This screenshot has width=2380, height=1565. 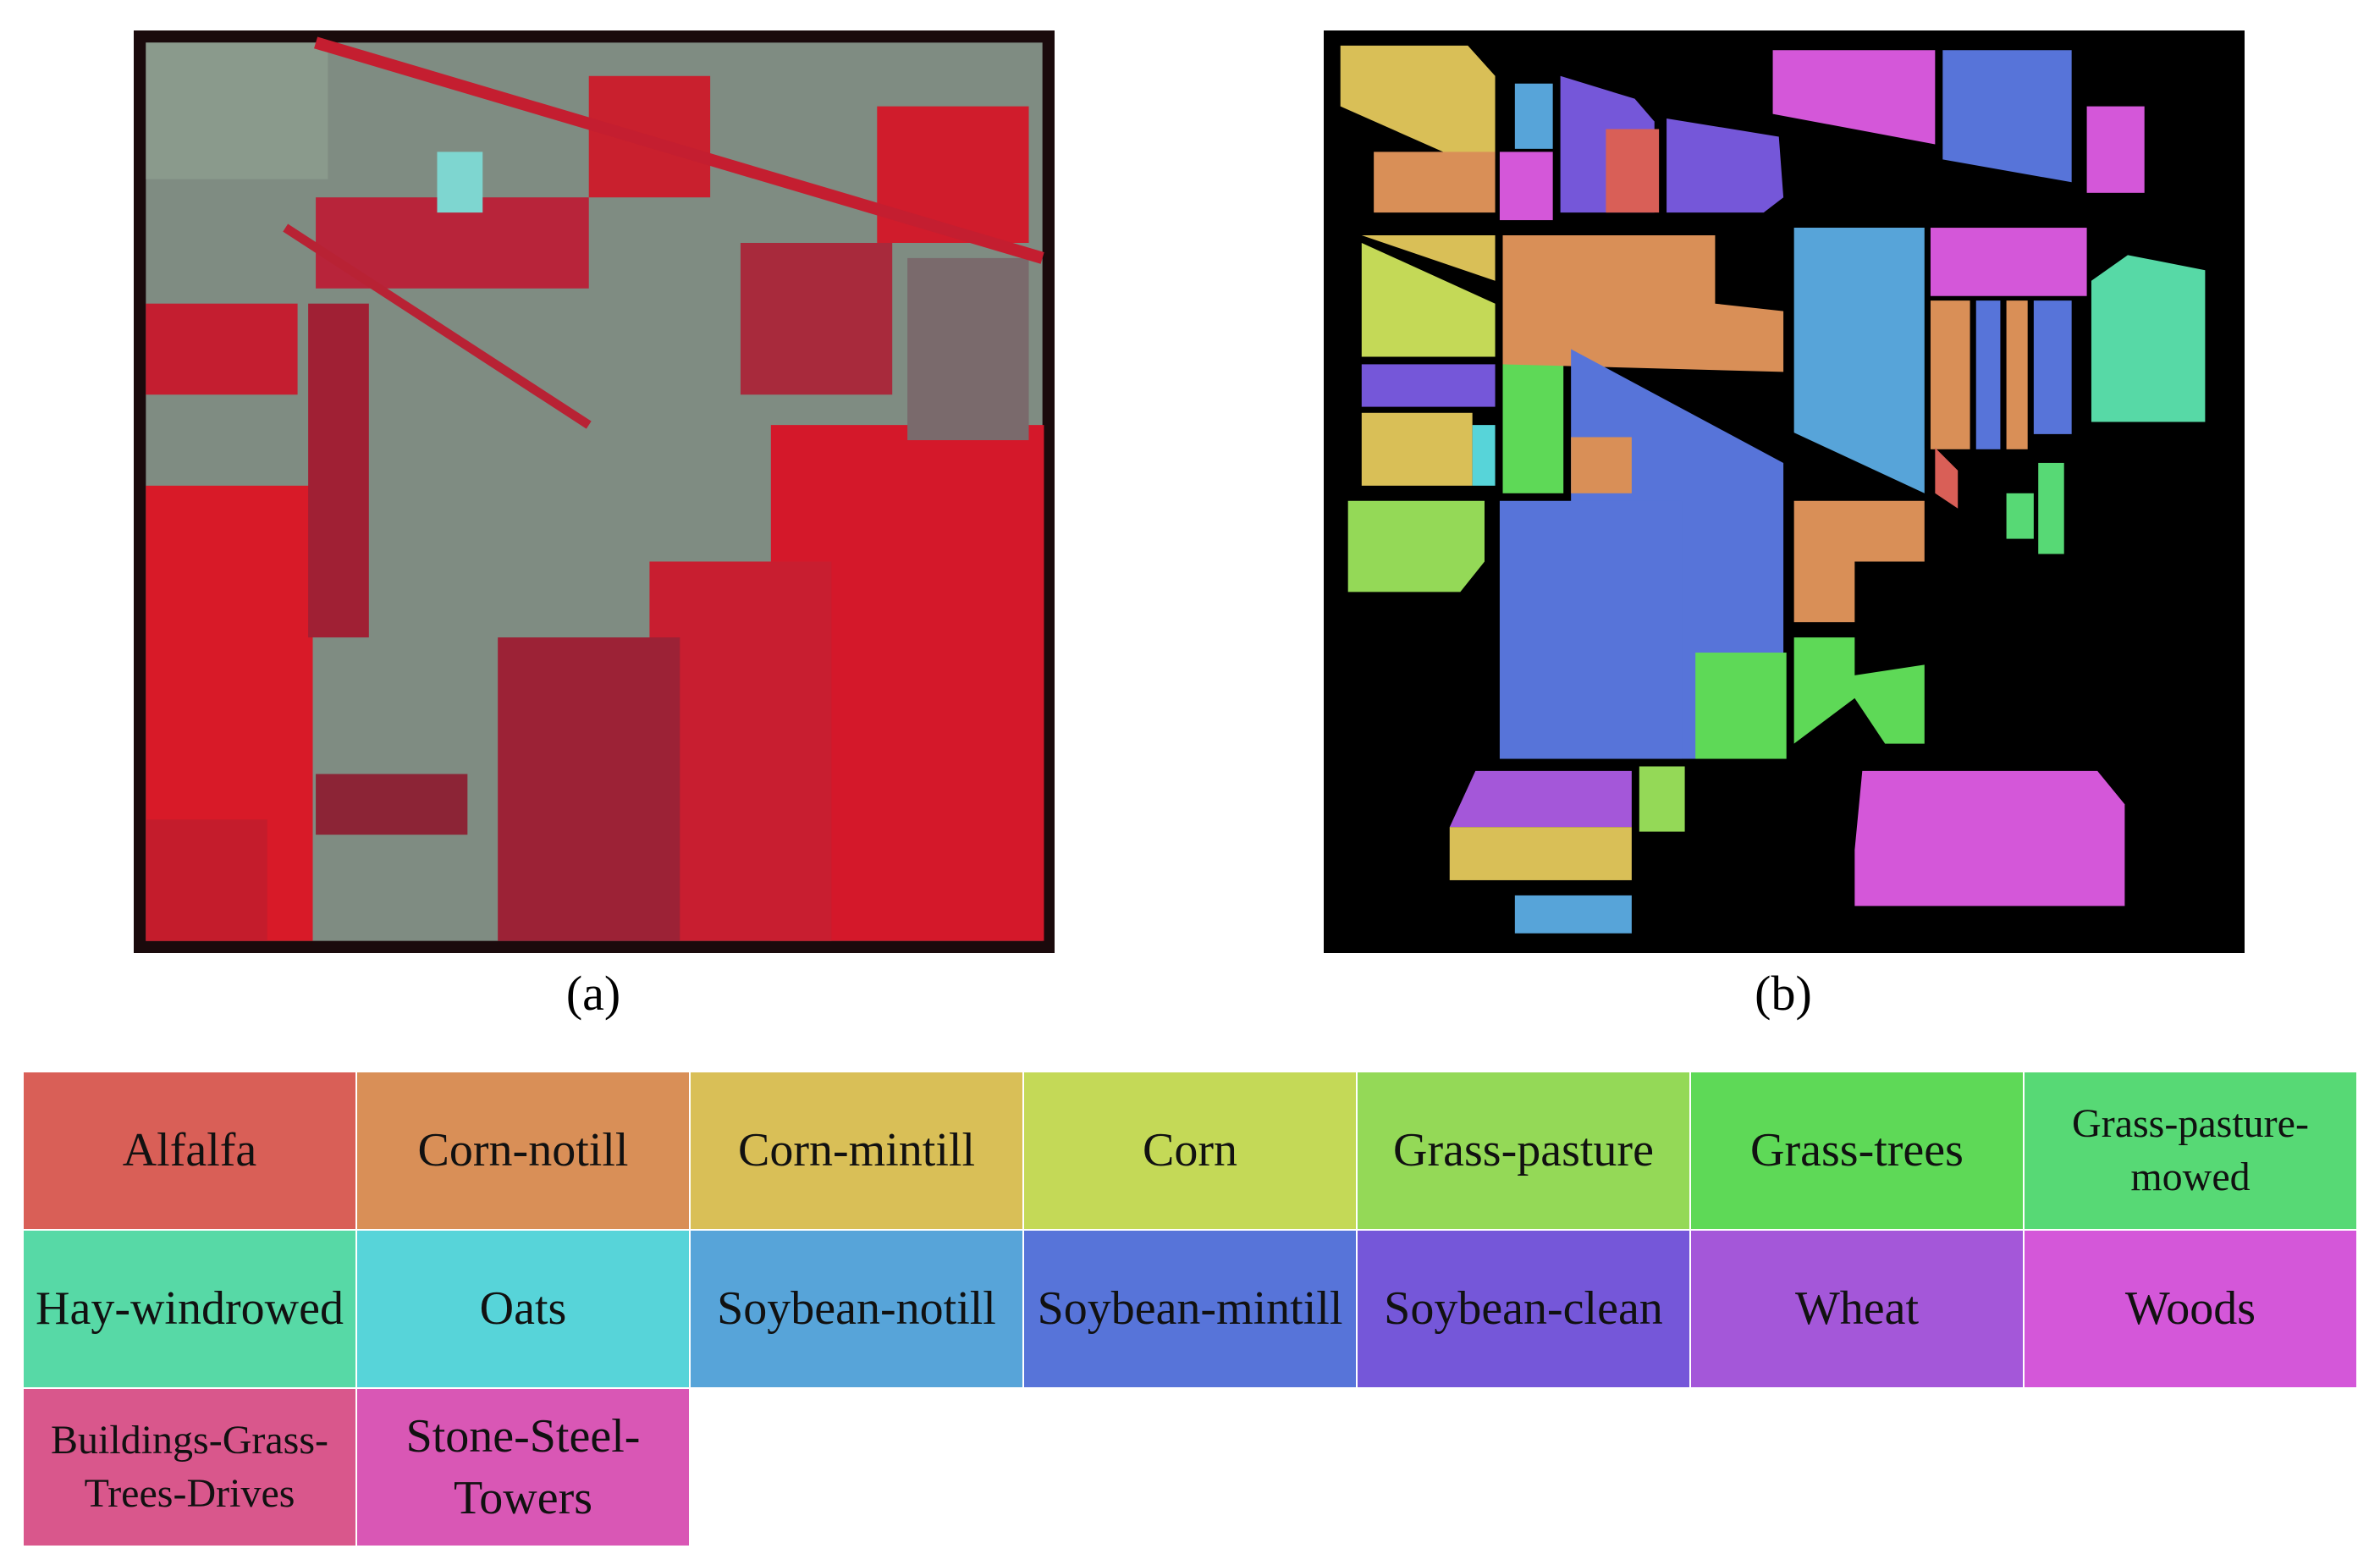 I want to click on legend-cell: Stone-Steel-Towers, so click(x=523, y=1467).